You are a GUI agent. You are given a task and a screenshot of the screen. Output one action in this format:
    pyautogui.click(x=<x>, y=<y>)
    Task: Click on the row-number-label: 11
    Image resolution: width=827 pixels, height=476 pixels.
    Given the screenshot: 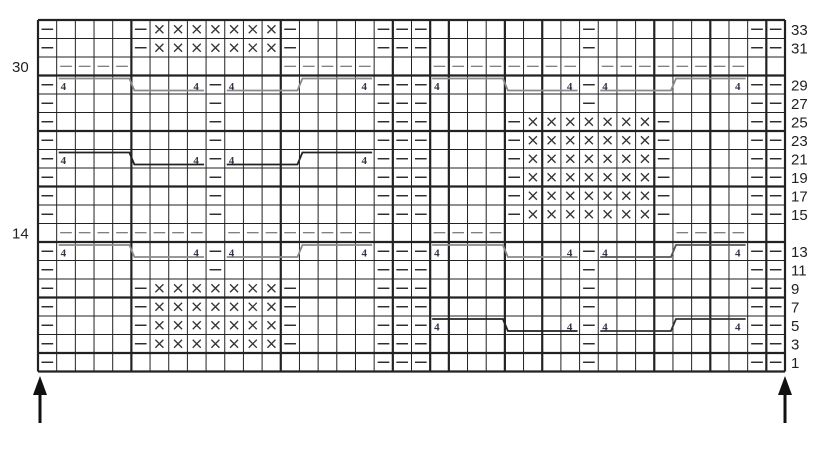 What is the action you would take?
    pyautogui.click(x=799, y=270)
    